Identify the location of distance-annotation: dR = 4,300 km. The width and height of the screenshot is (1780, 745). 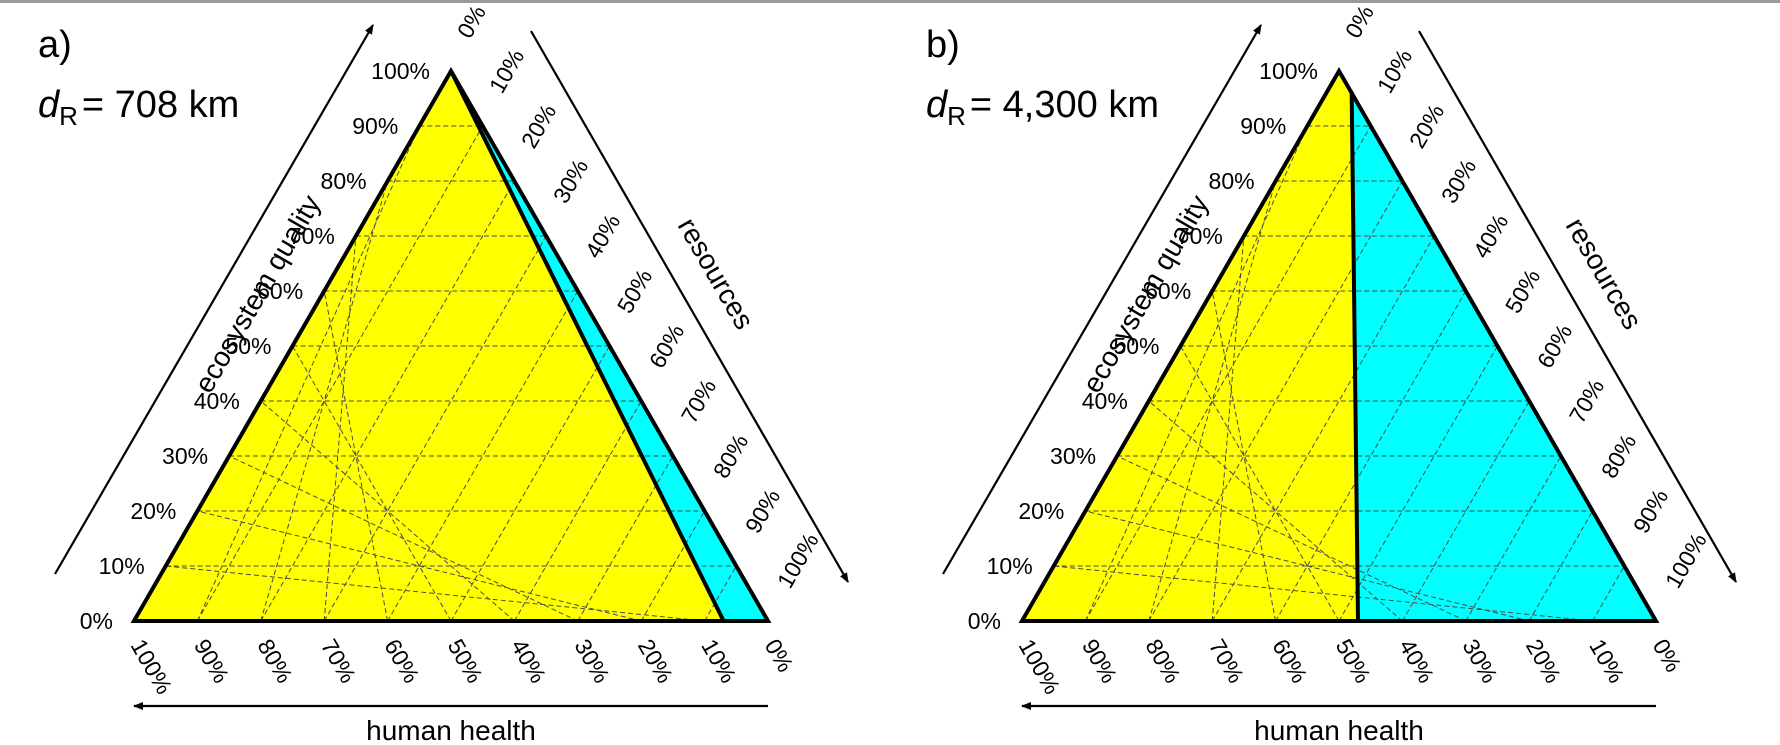
(1042, 107).